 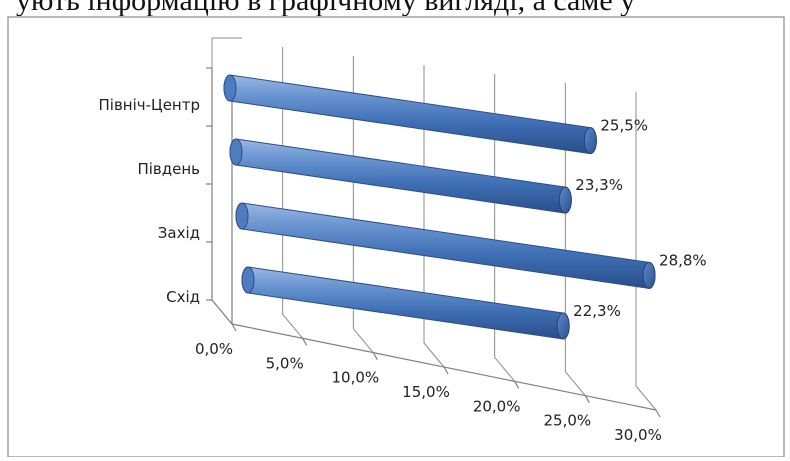 I want to click on floor-left-edge, so click(x=222, y=312).